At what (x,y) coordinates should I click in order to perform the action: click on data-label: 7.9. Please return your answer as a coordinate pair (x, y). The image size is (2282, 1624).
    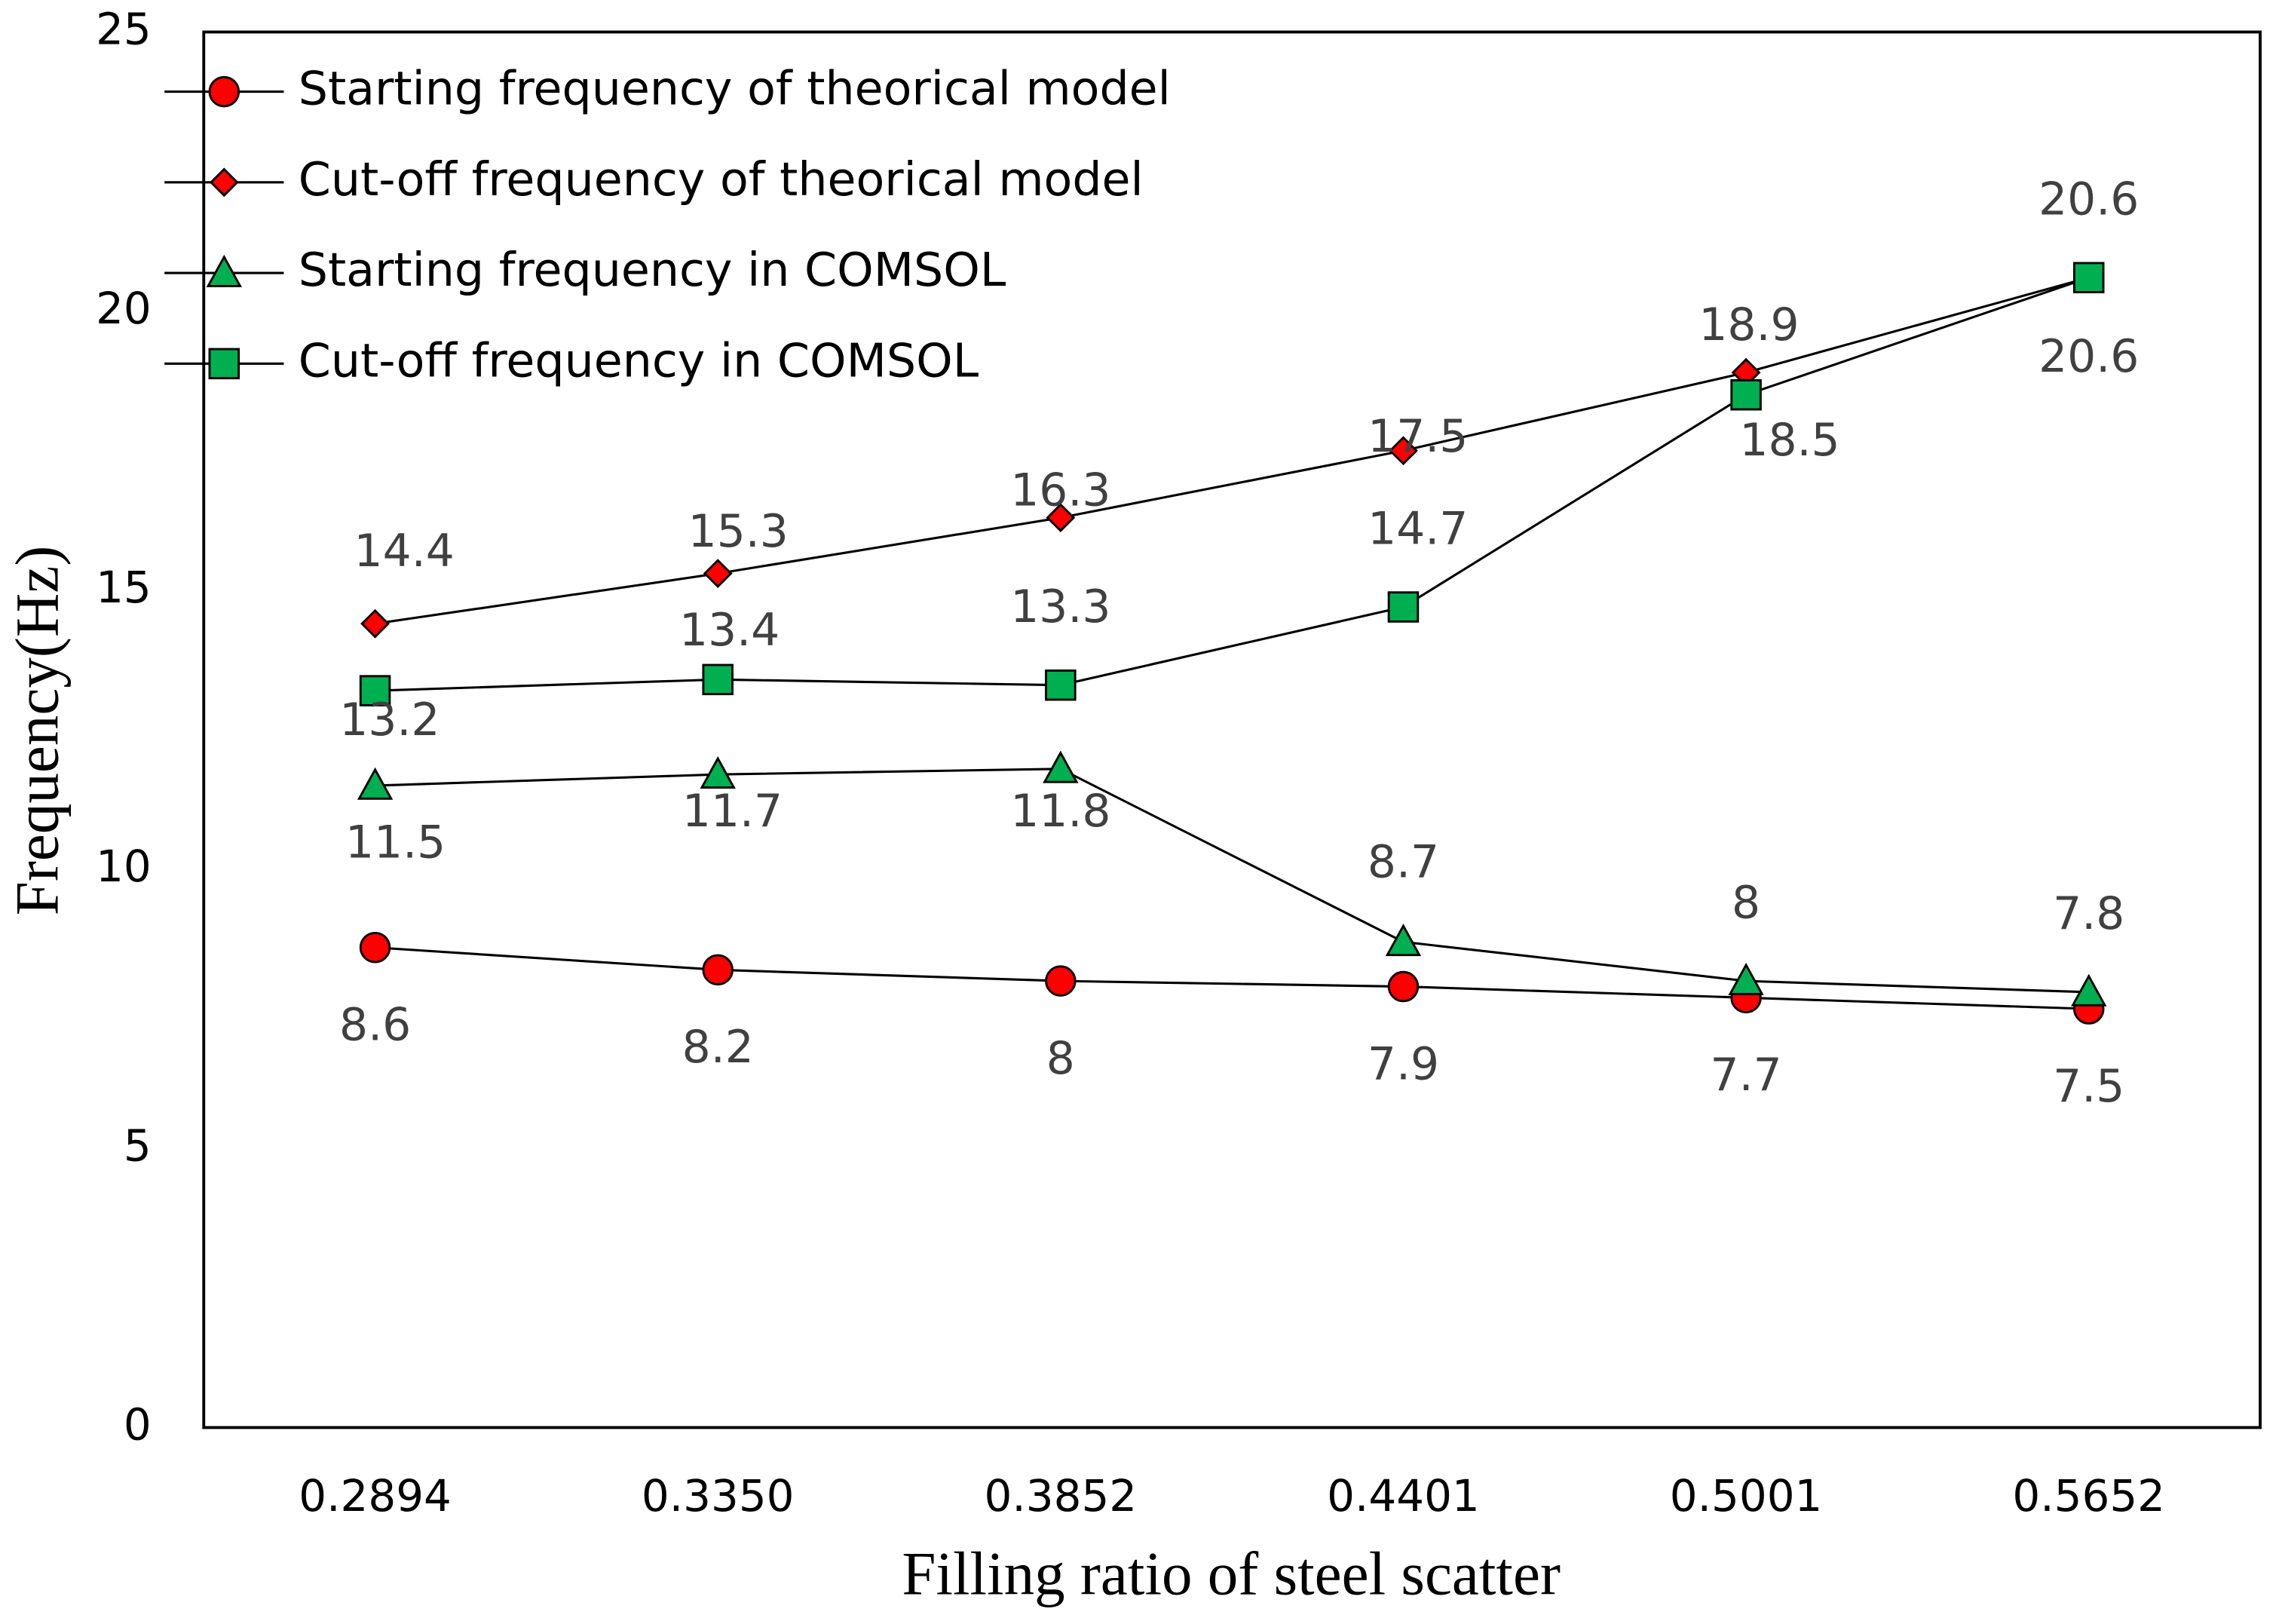
    Looking at the image, I should click on (1403, 1063).